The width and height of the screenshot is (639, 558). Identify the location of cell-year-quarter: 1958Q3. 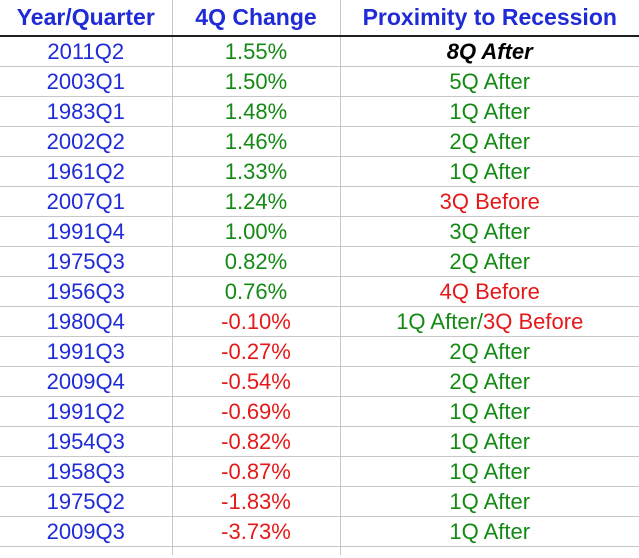
(86, 471).